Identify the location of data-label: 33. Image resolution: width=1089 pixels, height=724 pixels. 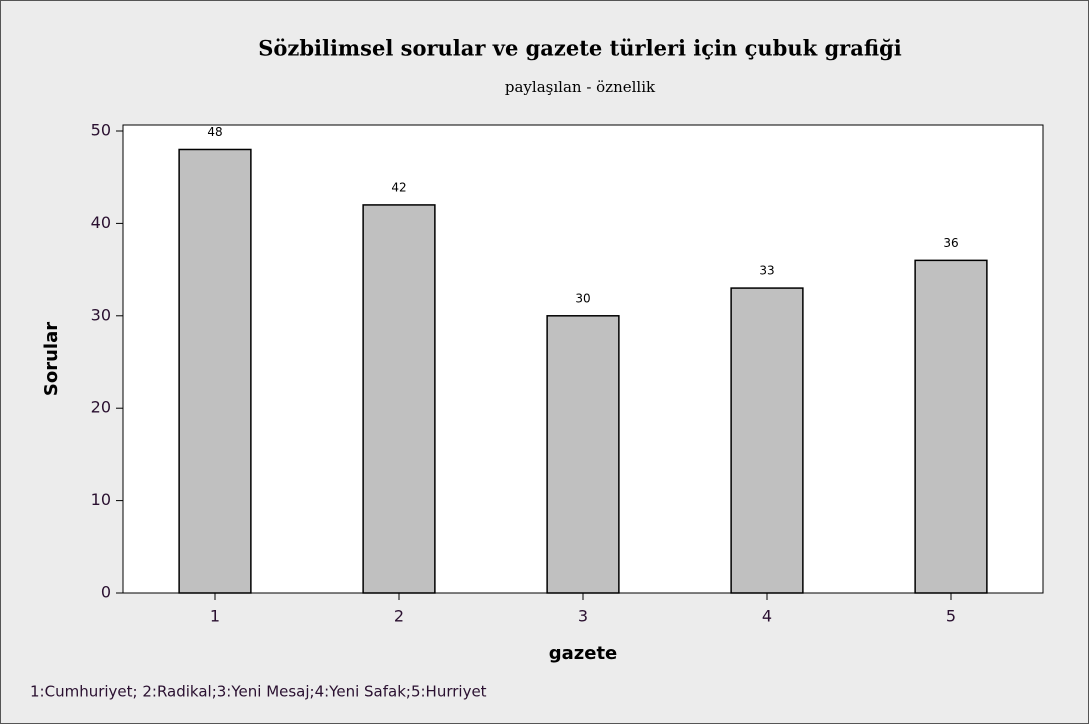
(766, 271).